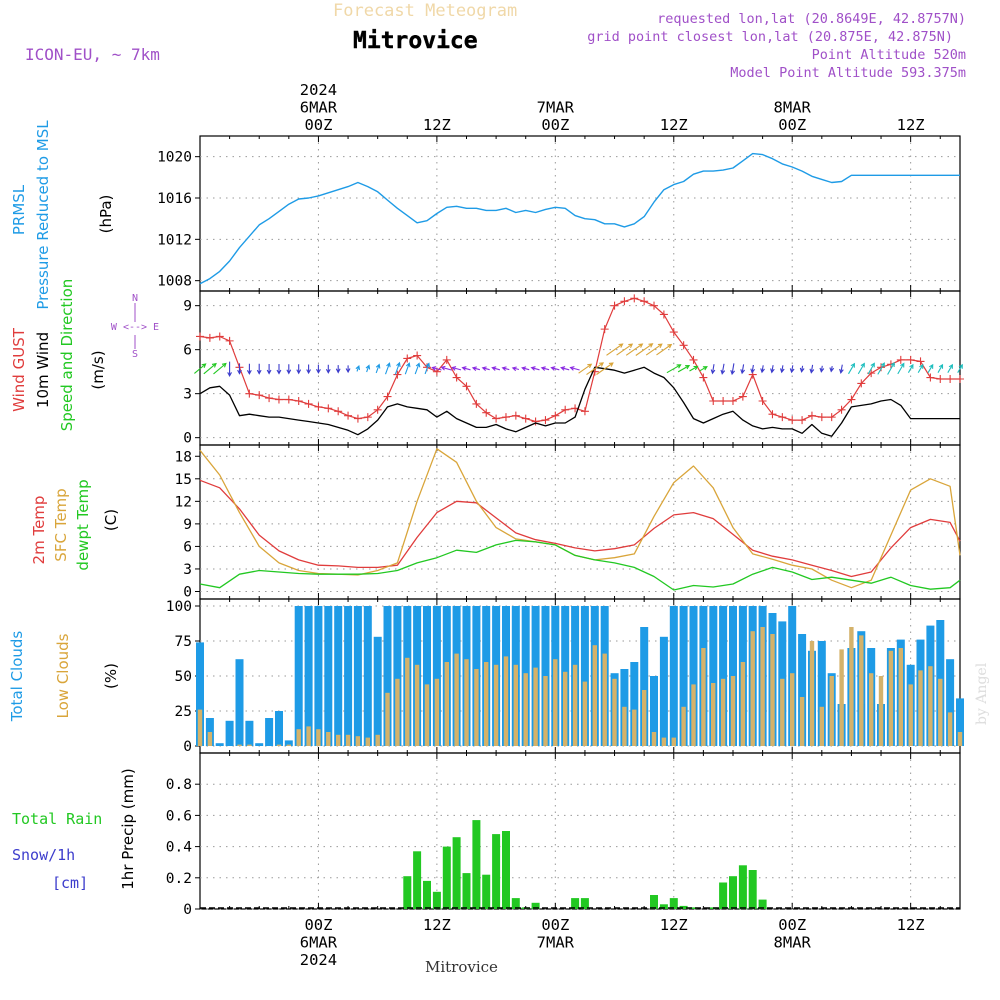 Image resolution: width=1000 pixels, height=1000 pixels. Describe the element at coordinates (183, 457) in the screenshot. I see `y-tick-label: 18` at that location.